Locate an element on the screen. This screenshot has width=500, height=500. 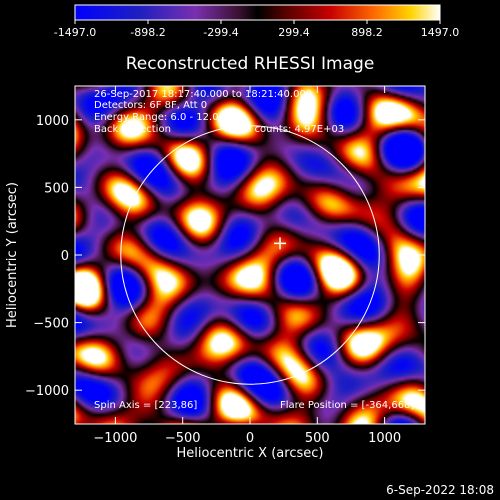
annotation-spin-axis: Spin Axis = [223,86] is located at coordinates (145, 405).